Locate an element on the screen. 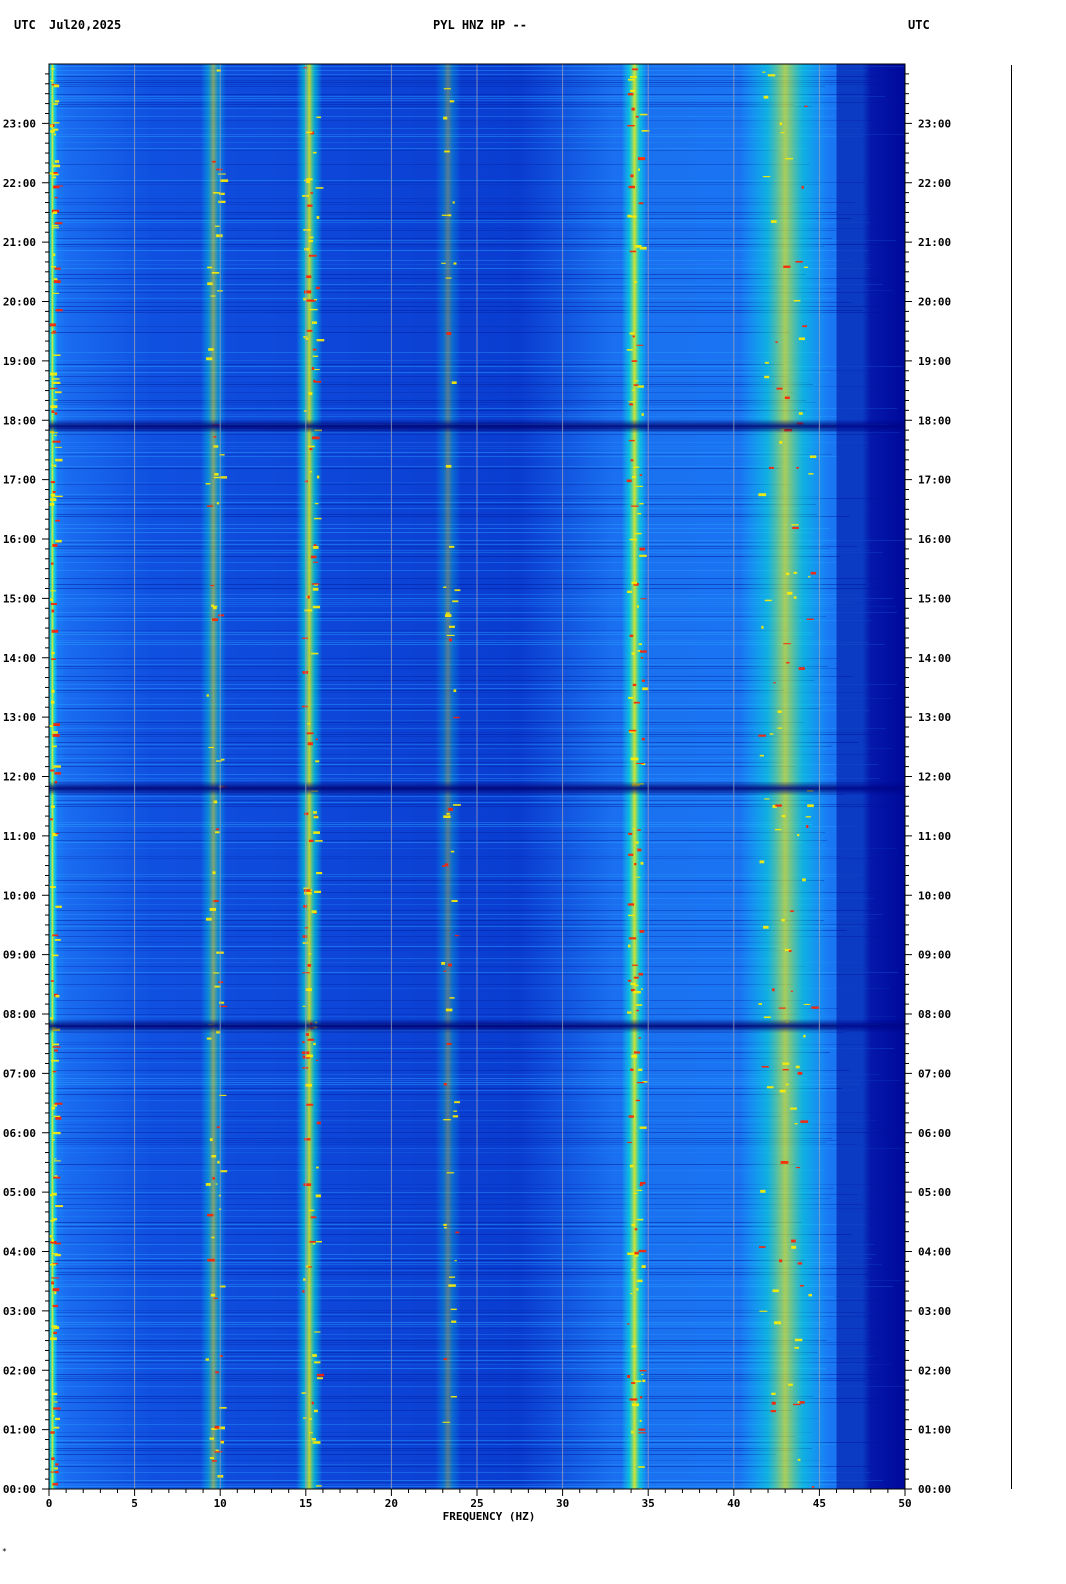 Image resolution: width=1066 pixels, height=1584 pixels. scale-bar-line is located at coordinates (1011, 777).